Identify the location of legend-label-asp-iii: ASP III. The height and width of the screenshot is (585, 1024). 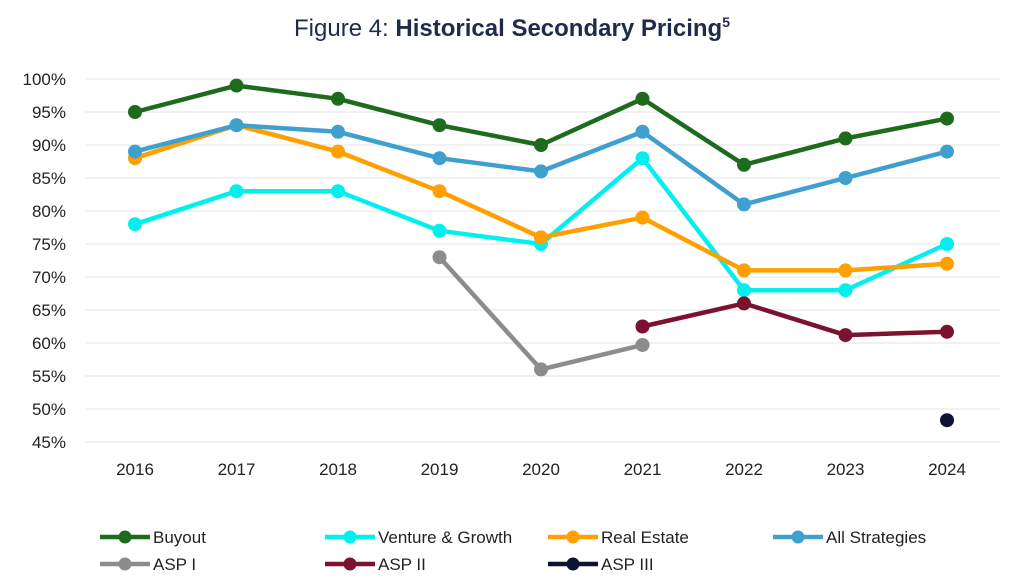
(627, 564).